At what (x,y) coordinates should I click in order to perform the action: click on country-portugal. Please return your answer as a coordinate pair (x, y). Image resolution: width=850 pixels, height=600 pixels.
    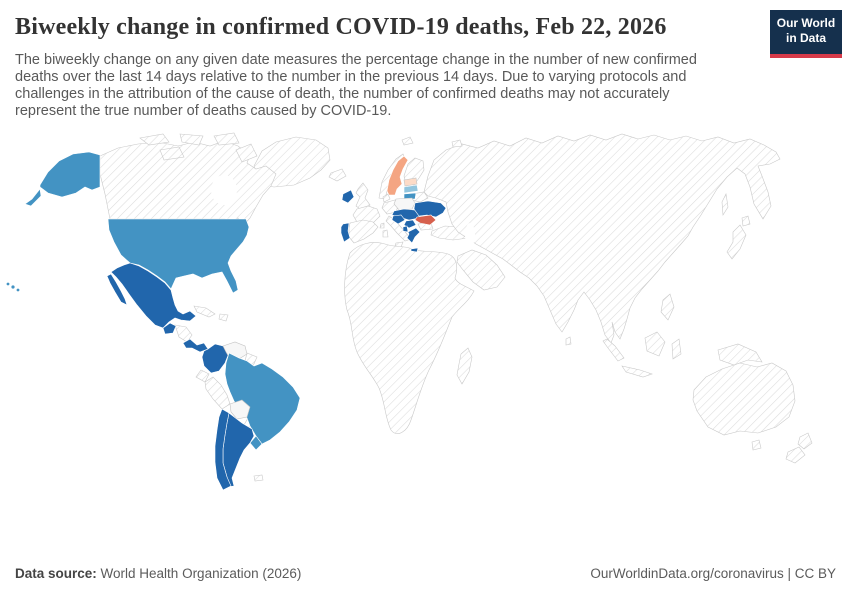
    Looking at the image, I should click on (345, 232).